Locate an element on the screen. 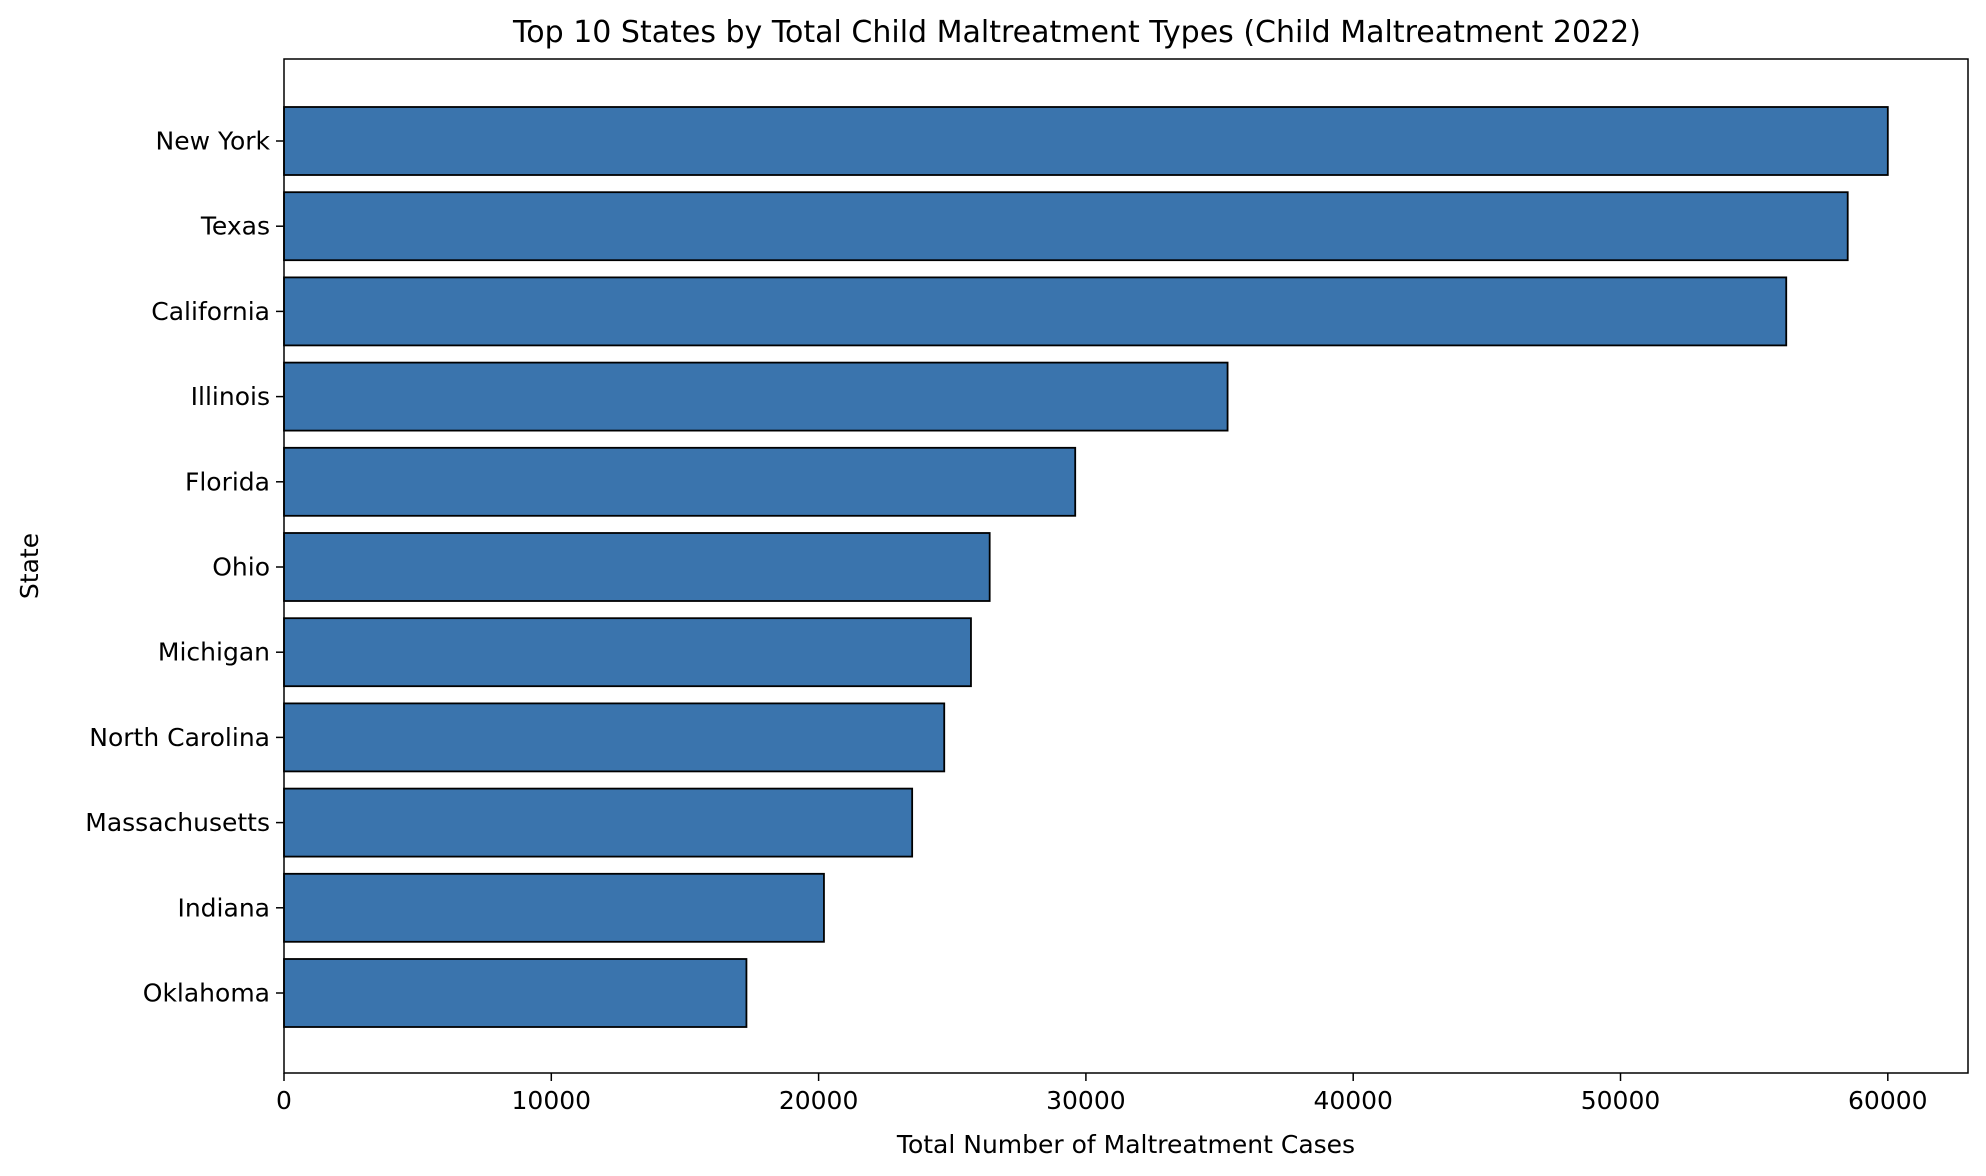 The width and height of the screenshot is (1986, 1176). bar-california is located at coordinates (1035, 311).